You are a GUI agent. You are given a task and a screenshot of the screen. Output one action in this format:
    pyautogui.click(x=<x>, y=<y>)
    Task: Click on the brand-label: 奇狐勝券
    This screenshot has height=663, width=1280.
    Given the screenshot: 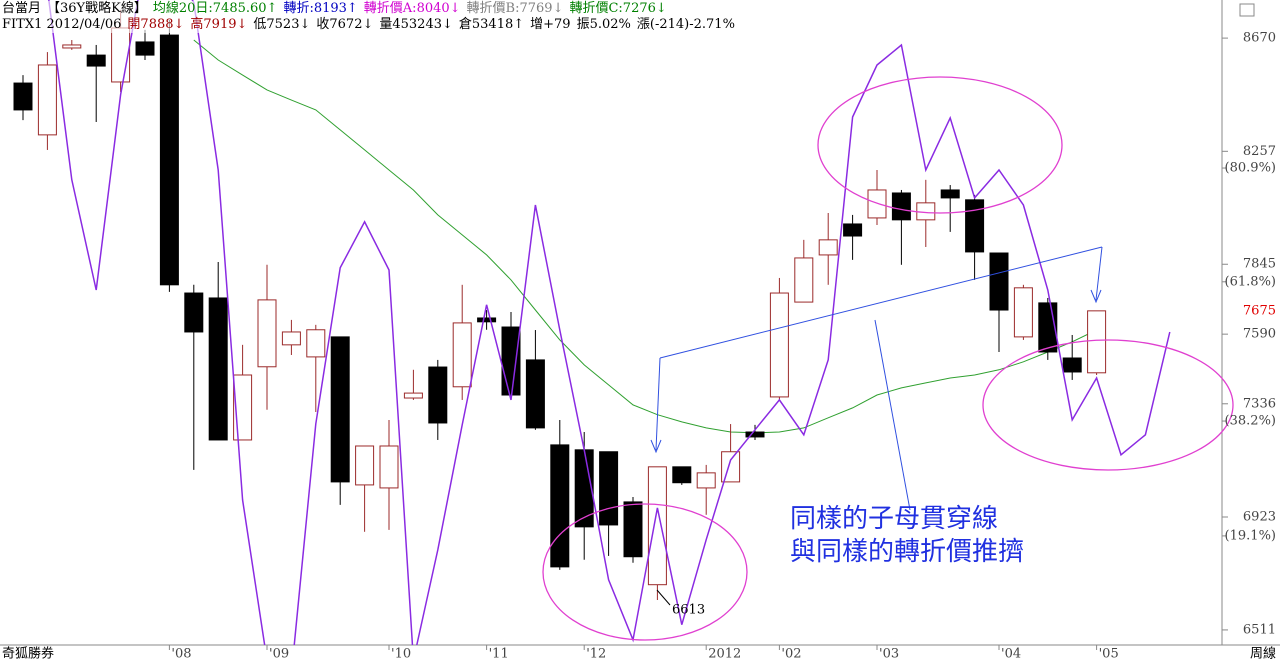 What is the action you would take?
    pyautogui.click(x=28, y=654)
    